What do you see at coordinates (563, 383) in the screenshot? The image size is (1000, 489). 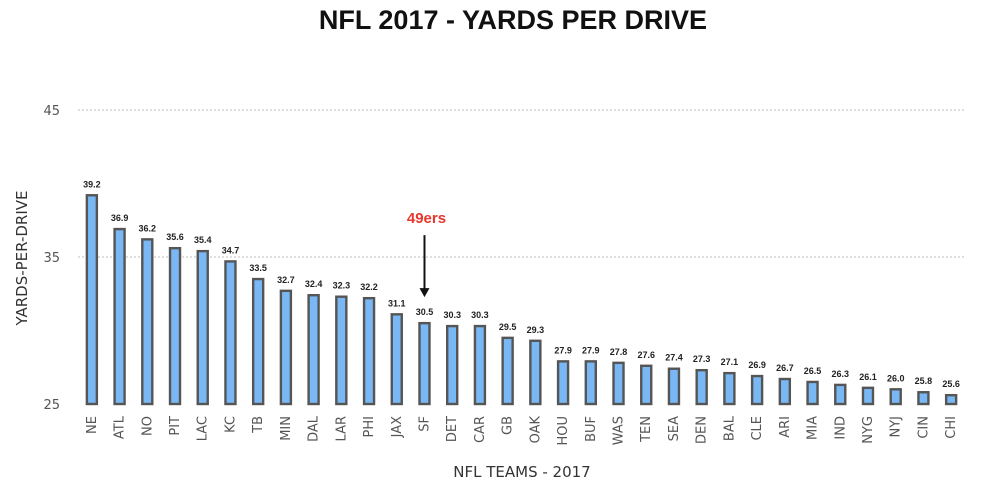 I see `bar-hou` at bounding box center [563, 383].